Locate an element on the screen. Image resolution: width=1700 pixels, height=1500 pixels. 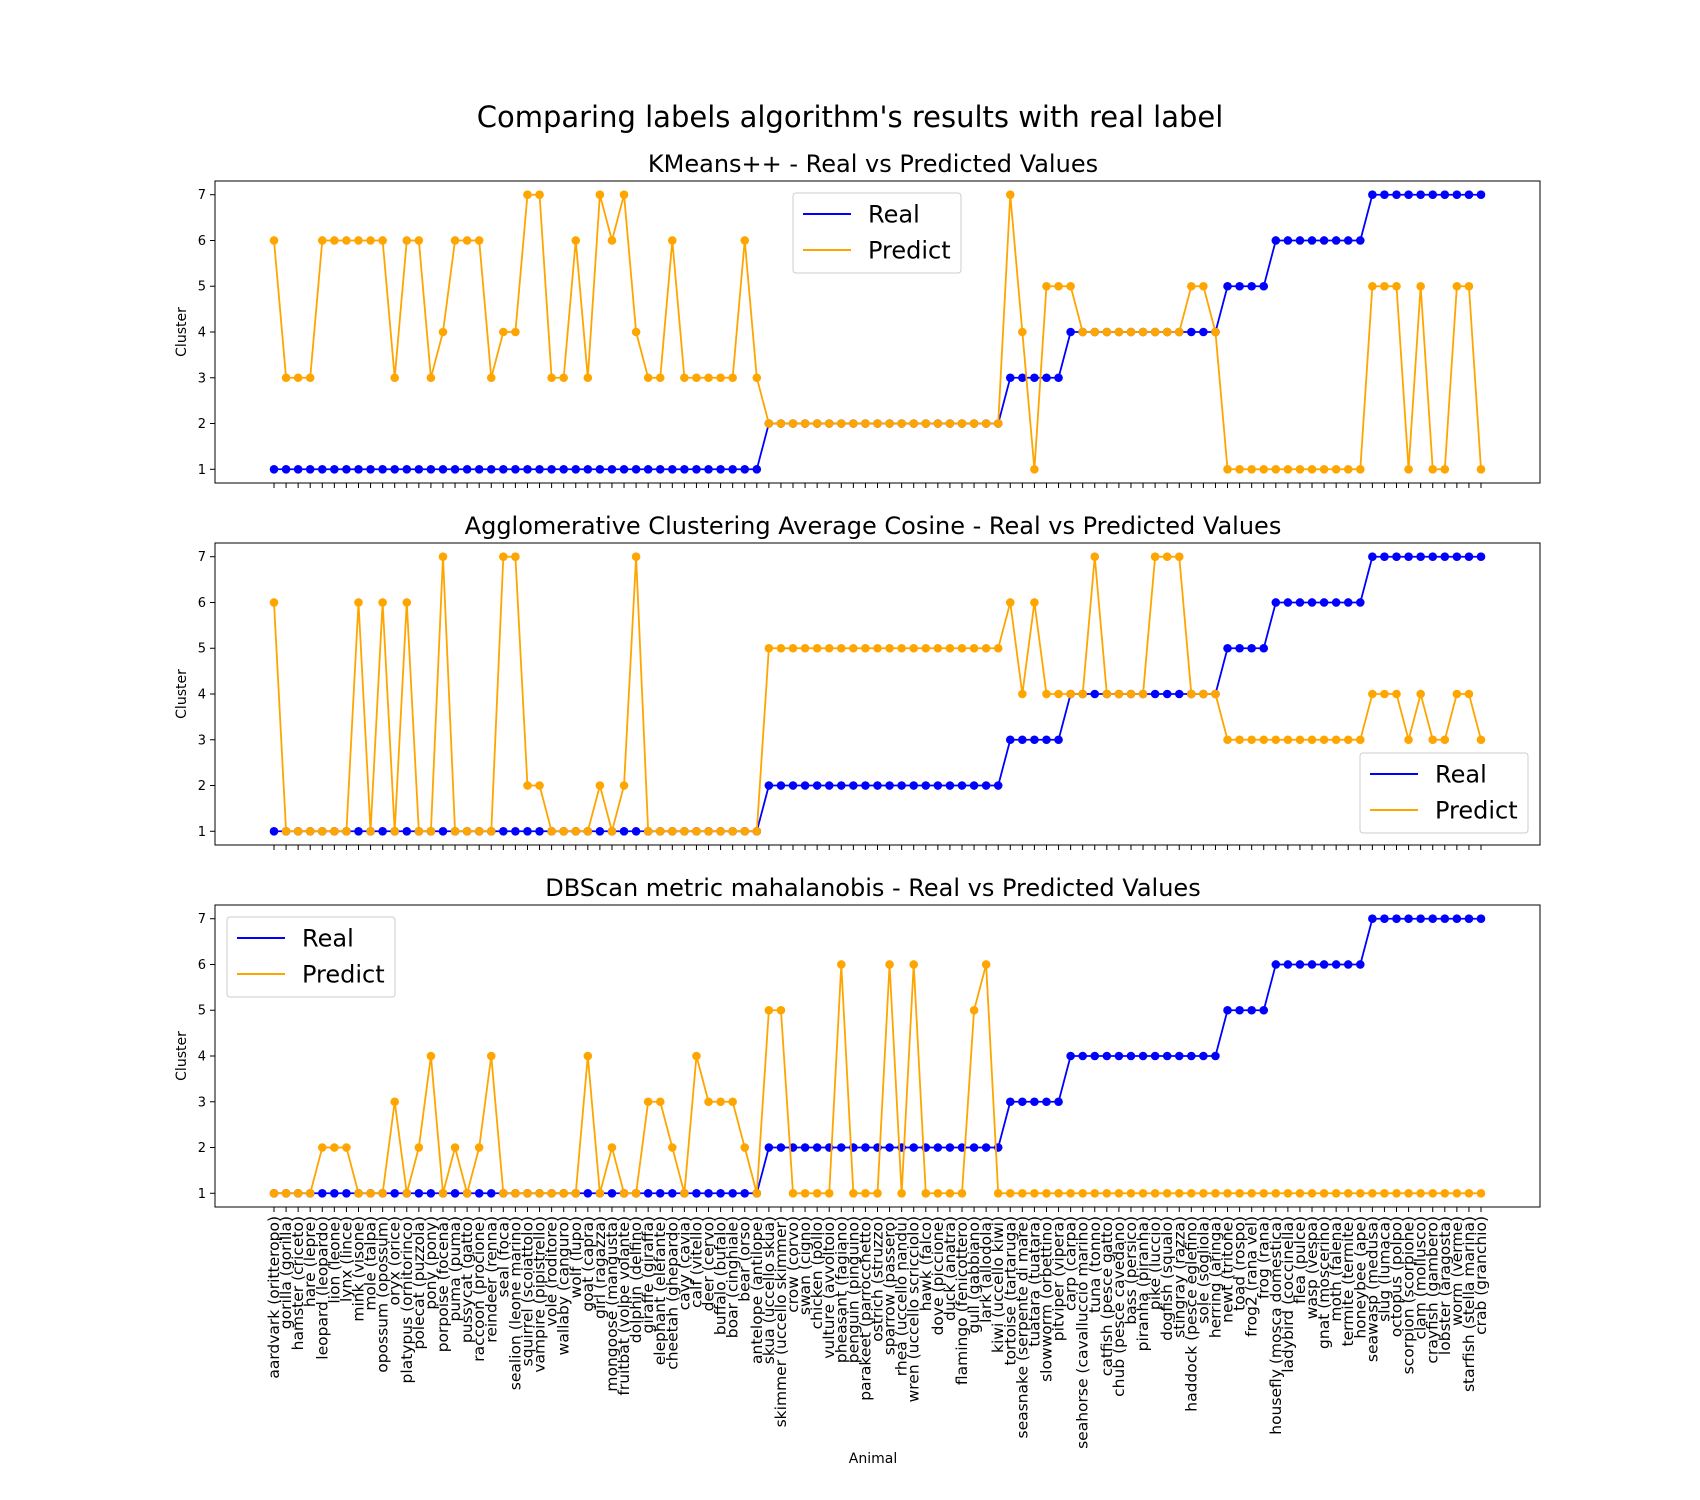
x-tick-label: clam (mollusco) is located at coordinates (1421, 1278).